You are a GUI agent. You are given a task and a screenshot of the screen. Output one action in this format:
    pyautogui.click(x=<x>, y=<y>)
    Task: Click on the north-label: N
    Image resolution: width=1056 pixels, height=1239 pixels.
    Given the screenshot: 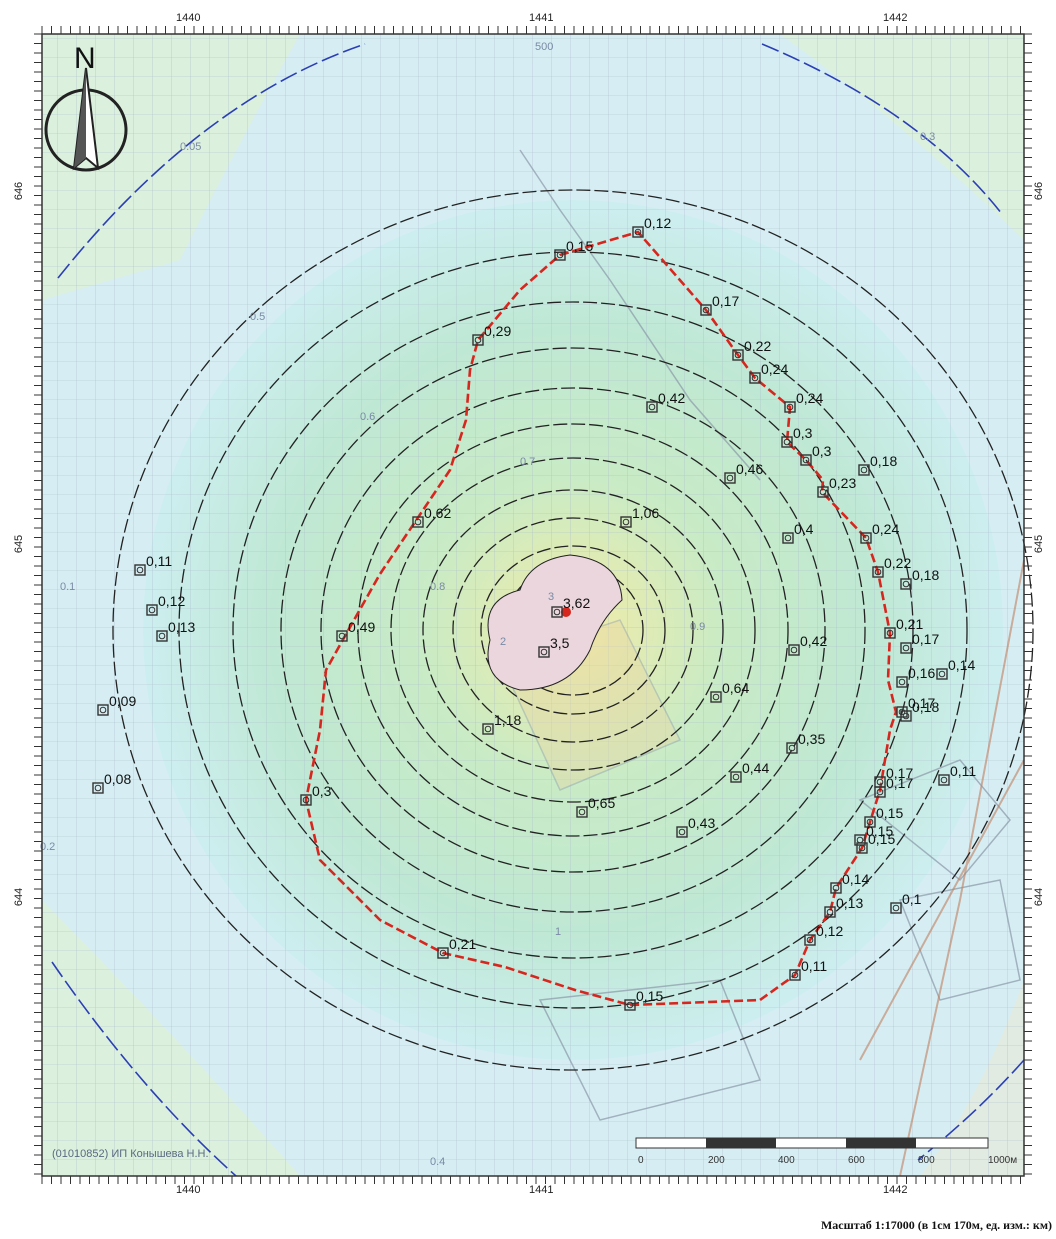 What is the action you would take?
    pyautogui.click(x=85, y=58)
    